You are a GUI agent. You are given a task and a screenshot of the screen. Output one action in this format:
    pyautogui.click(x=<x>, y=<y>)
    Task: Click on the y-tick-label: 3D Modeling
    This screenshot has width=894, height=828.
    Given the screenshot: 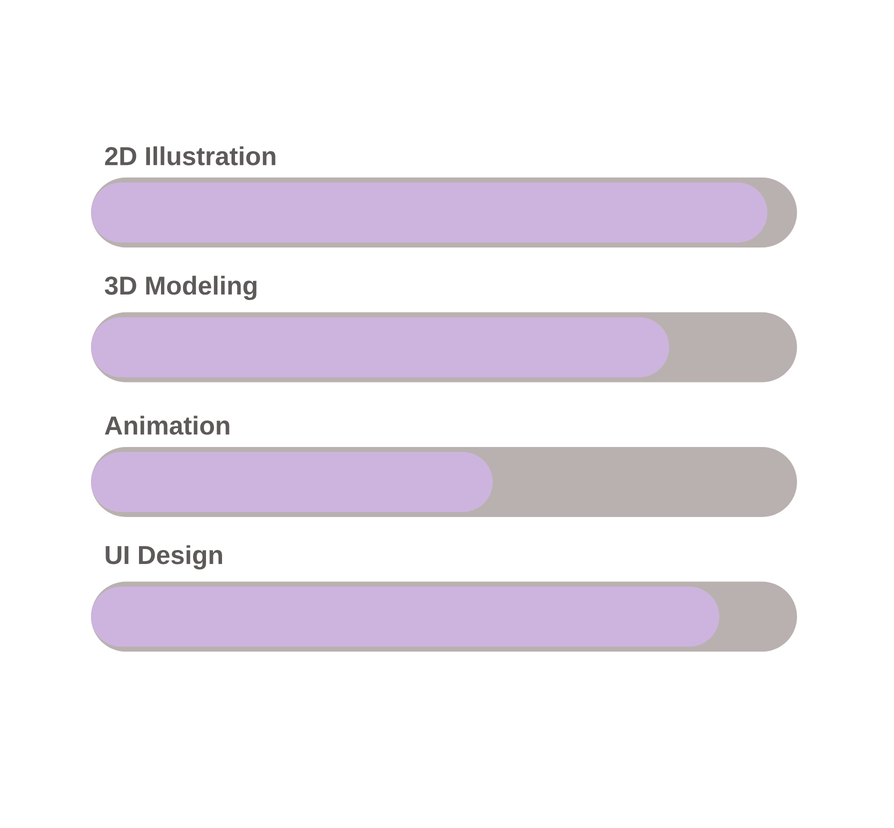 What is the action you would take?
    pyautogui.click(x=180, y=288)
    